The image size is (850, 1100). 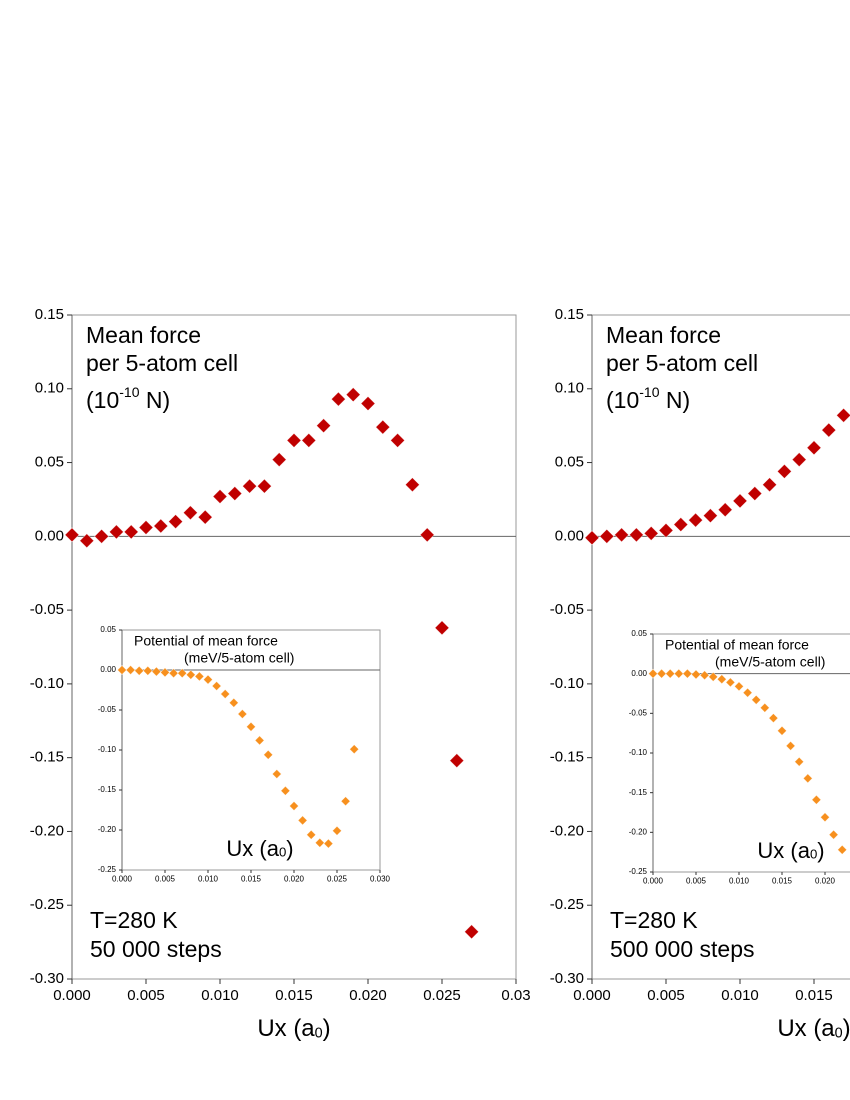 What do you see at coordinates (327, 1028) in the screenshot?
I see `x-axis-label-suffix: )` at bounding box center [327, 1028].